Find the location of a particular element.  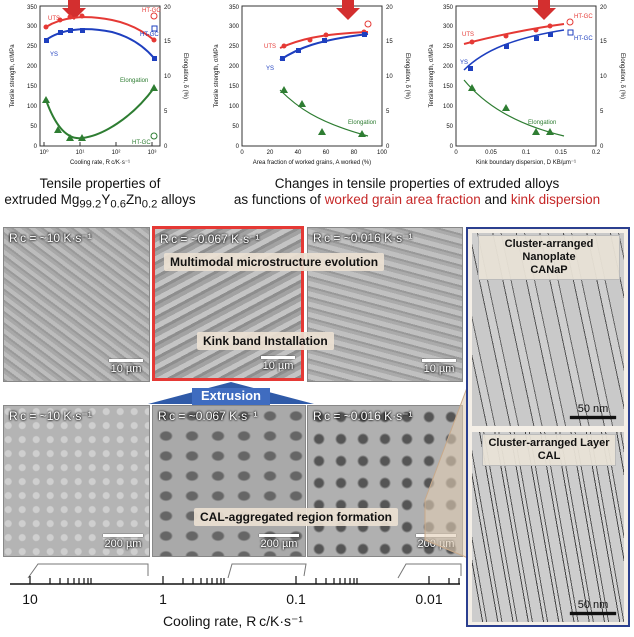

svg-text: 0.2 is located at coordinates (596, 153).